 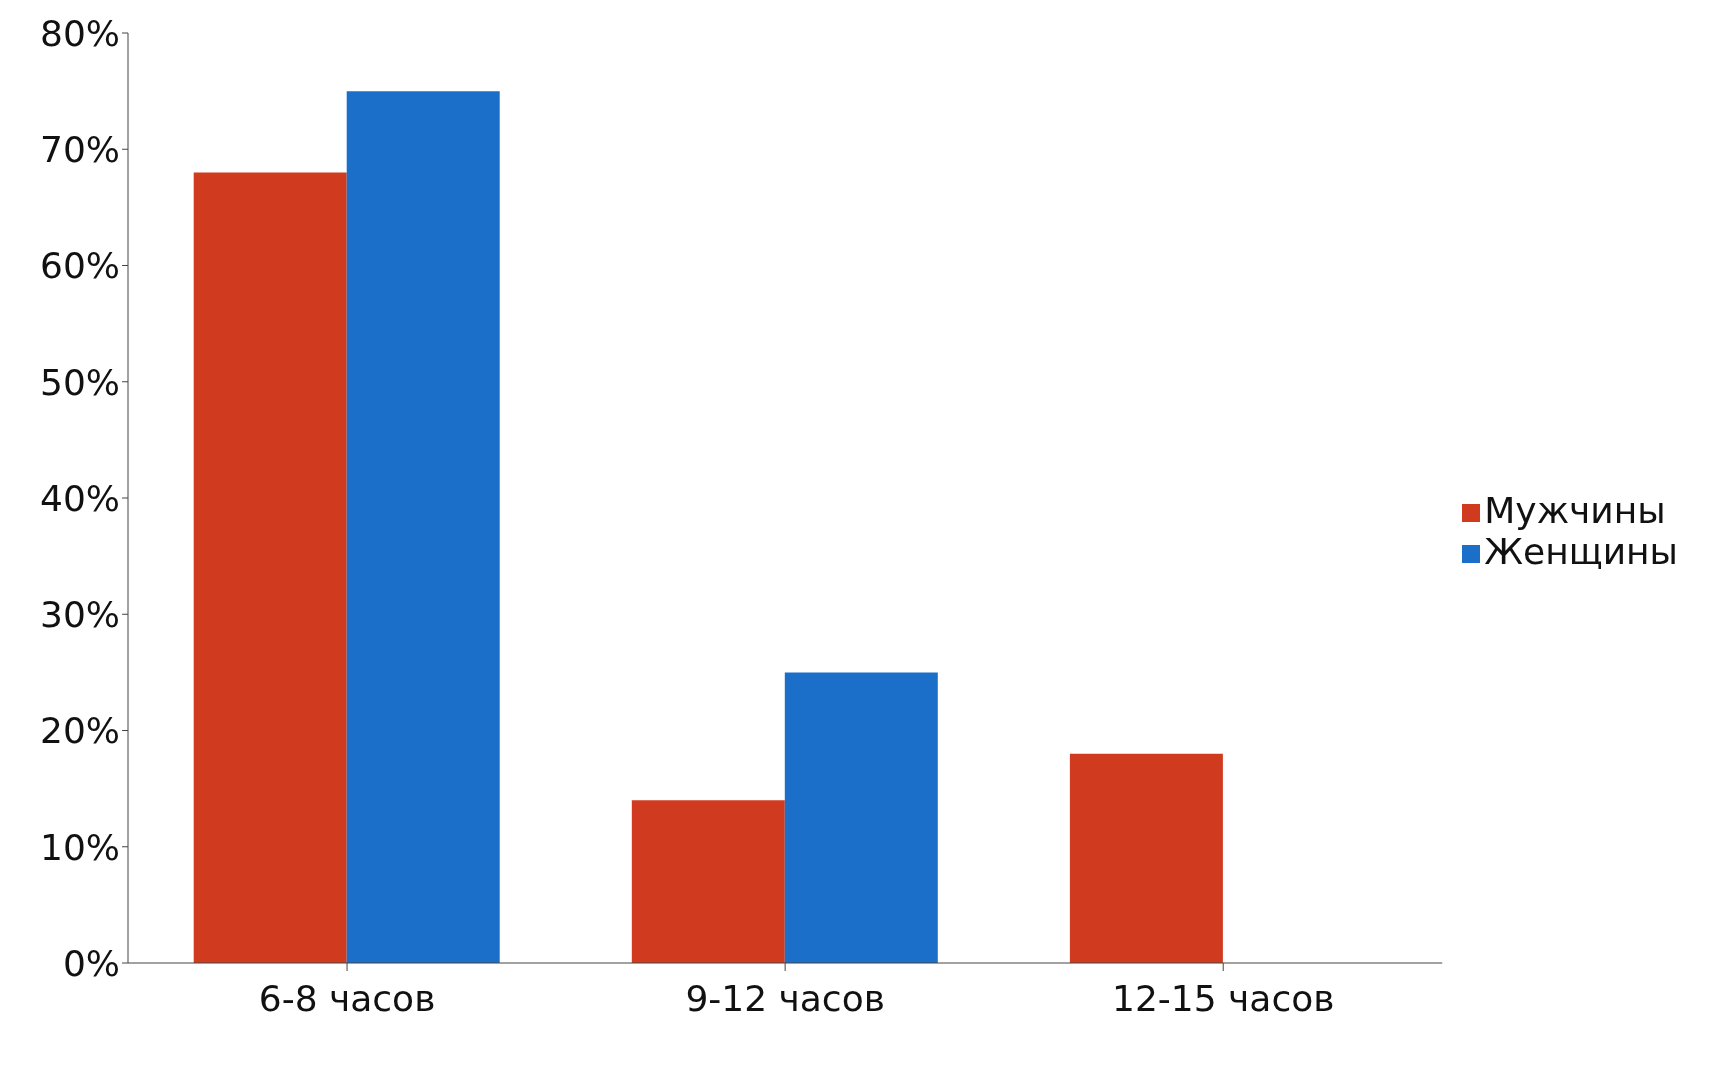 I want to click on y-tick-label: 70%, so click(x=79, y=150).